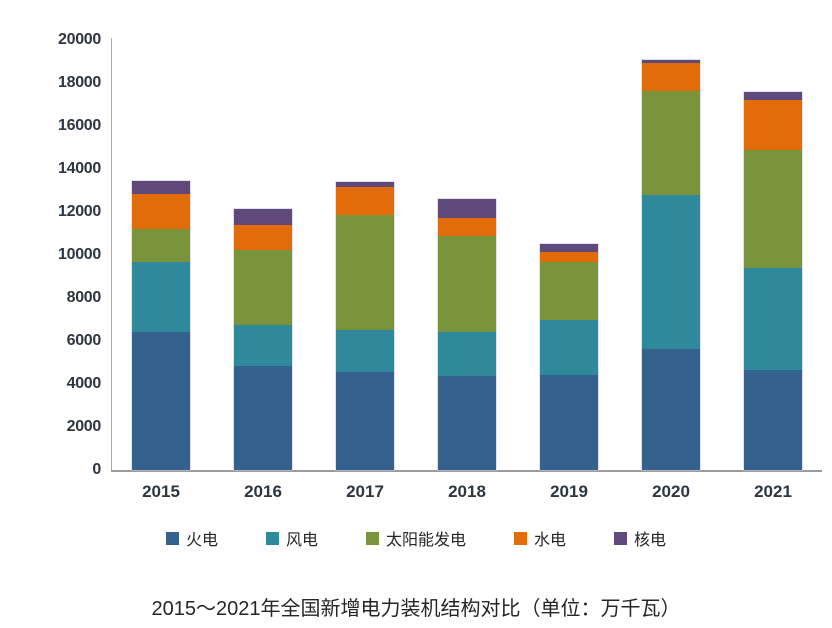  What do you see at coordinates (84, 426) in the screenshot?
I see `y-tick-label: 2000` at bounding box center [84, 426].